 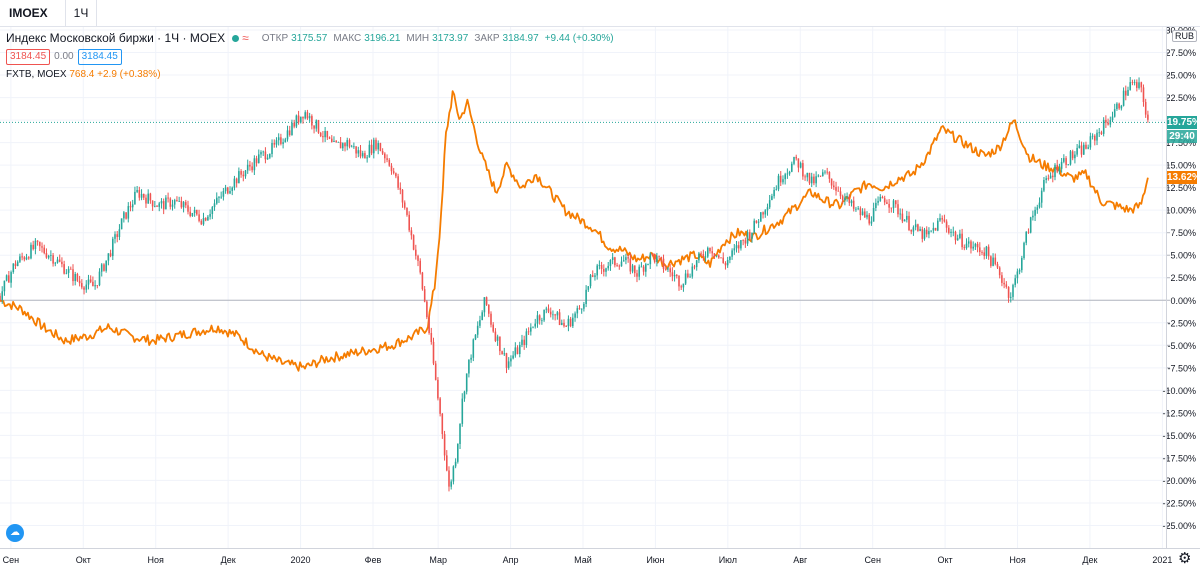 I want to click on symbol-search: IMOEX, so click(x=33, y=13).